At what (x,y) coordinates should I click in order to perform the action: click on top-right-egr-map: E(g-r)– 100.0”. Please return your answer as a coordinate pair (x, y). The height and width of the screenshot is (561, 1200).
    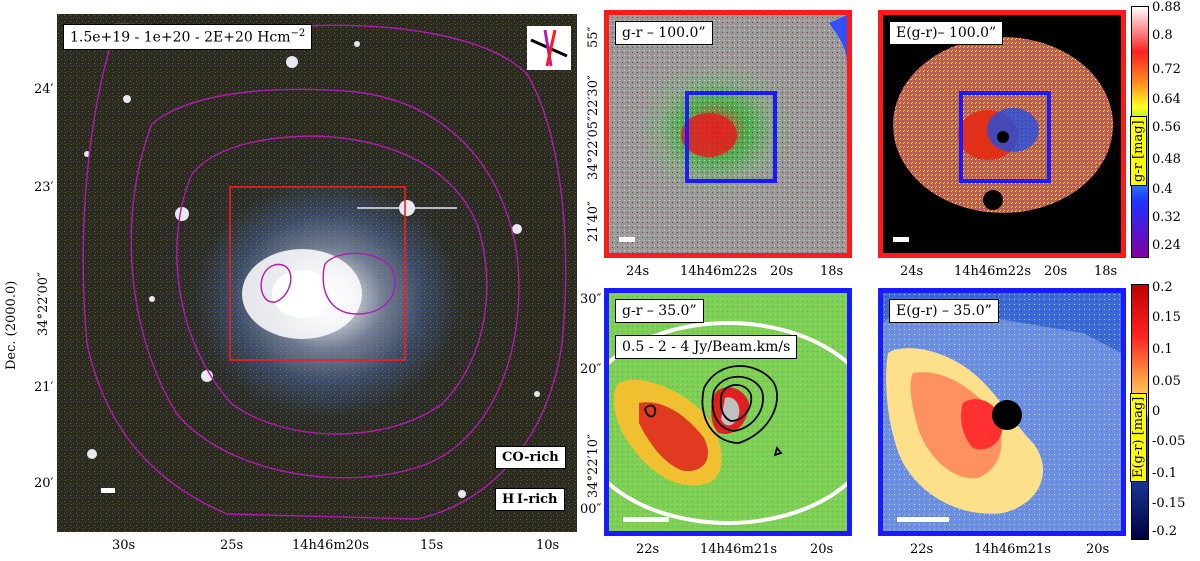
    Looking at the image, I should click on (1002, 134).